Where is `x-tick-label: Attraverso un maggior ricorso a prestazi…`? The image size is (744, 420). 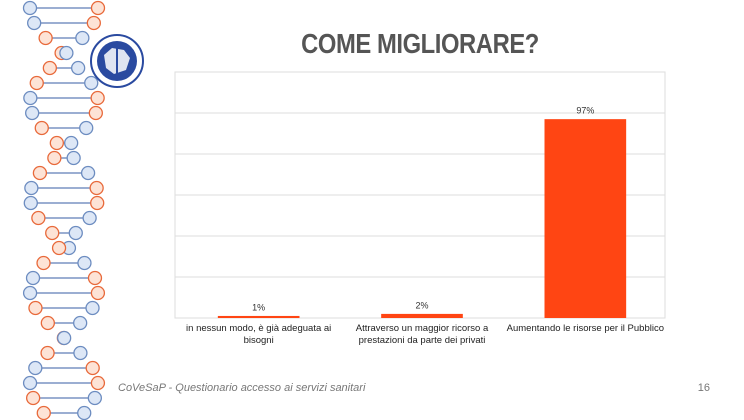
x-tick-label: Attraverso un maggior ricorso a prestazi… is located at coordinates (422, 334).